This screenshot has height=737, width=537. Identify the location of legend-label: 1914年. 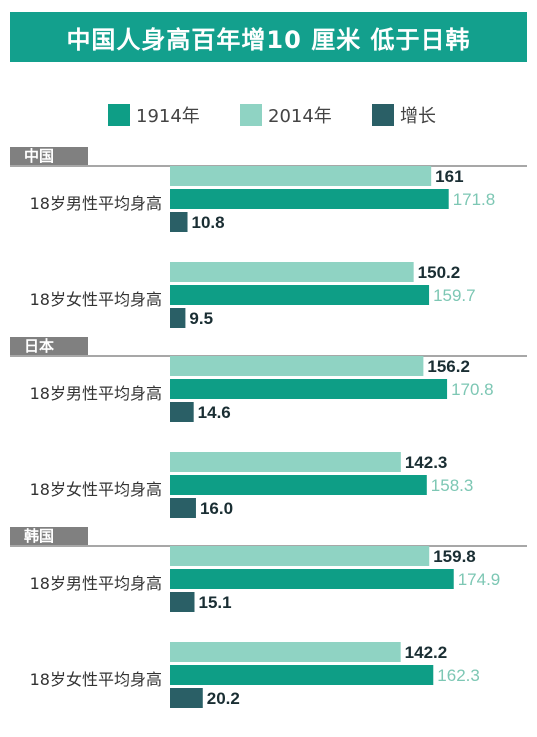
(168, 116).